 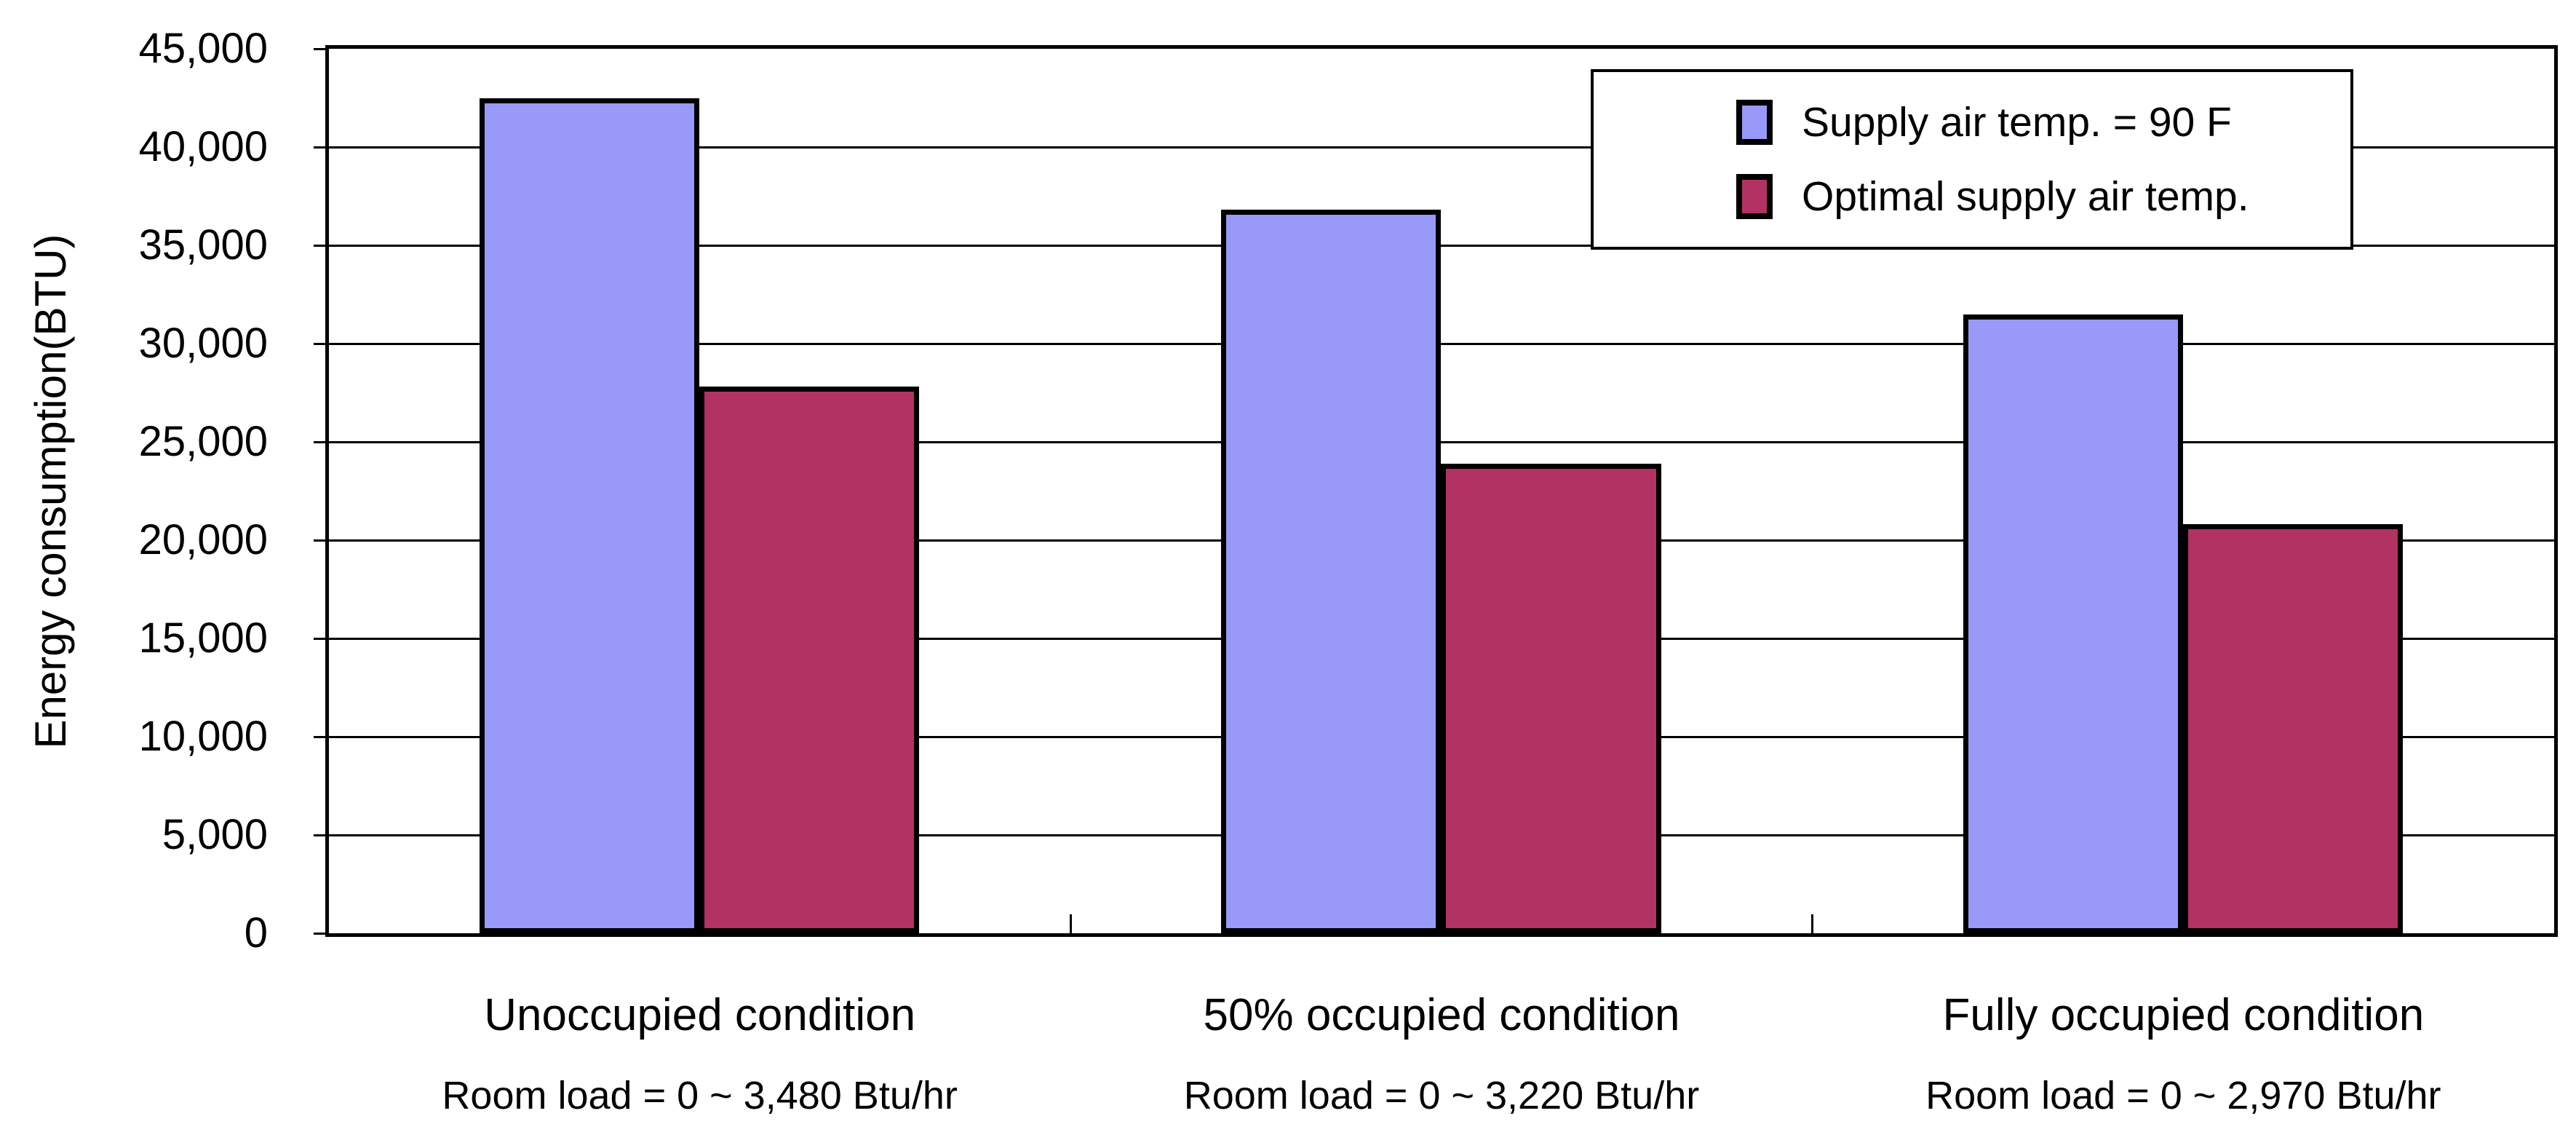 What do you see at coordinates (1331, 571) in the screenshot?
I see `bar-series1-category2` at bounding box center [1331, 571].